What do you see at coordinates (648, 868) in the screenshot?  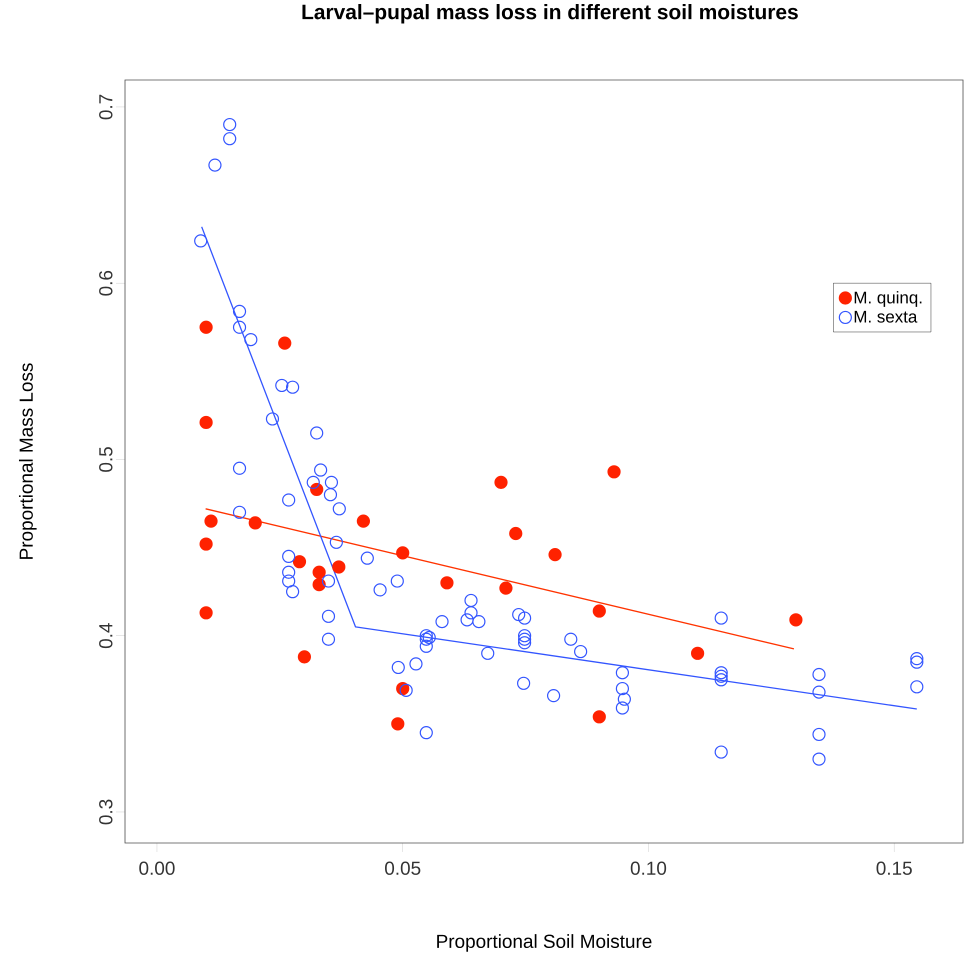 I see `x-tick-label: 0.10` at bounding box center [648, 868].